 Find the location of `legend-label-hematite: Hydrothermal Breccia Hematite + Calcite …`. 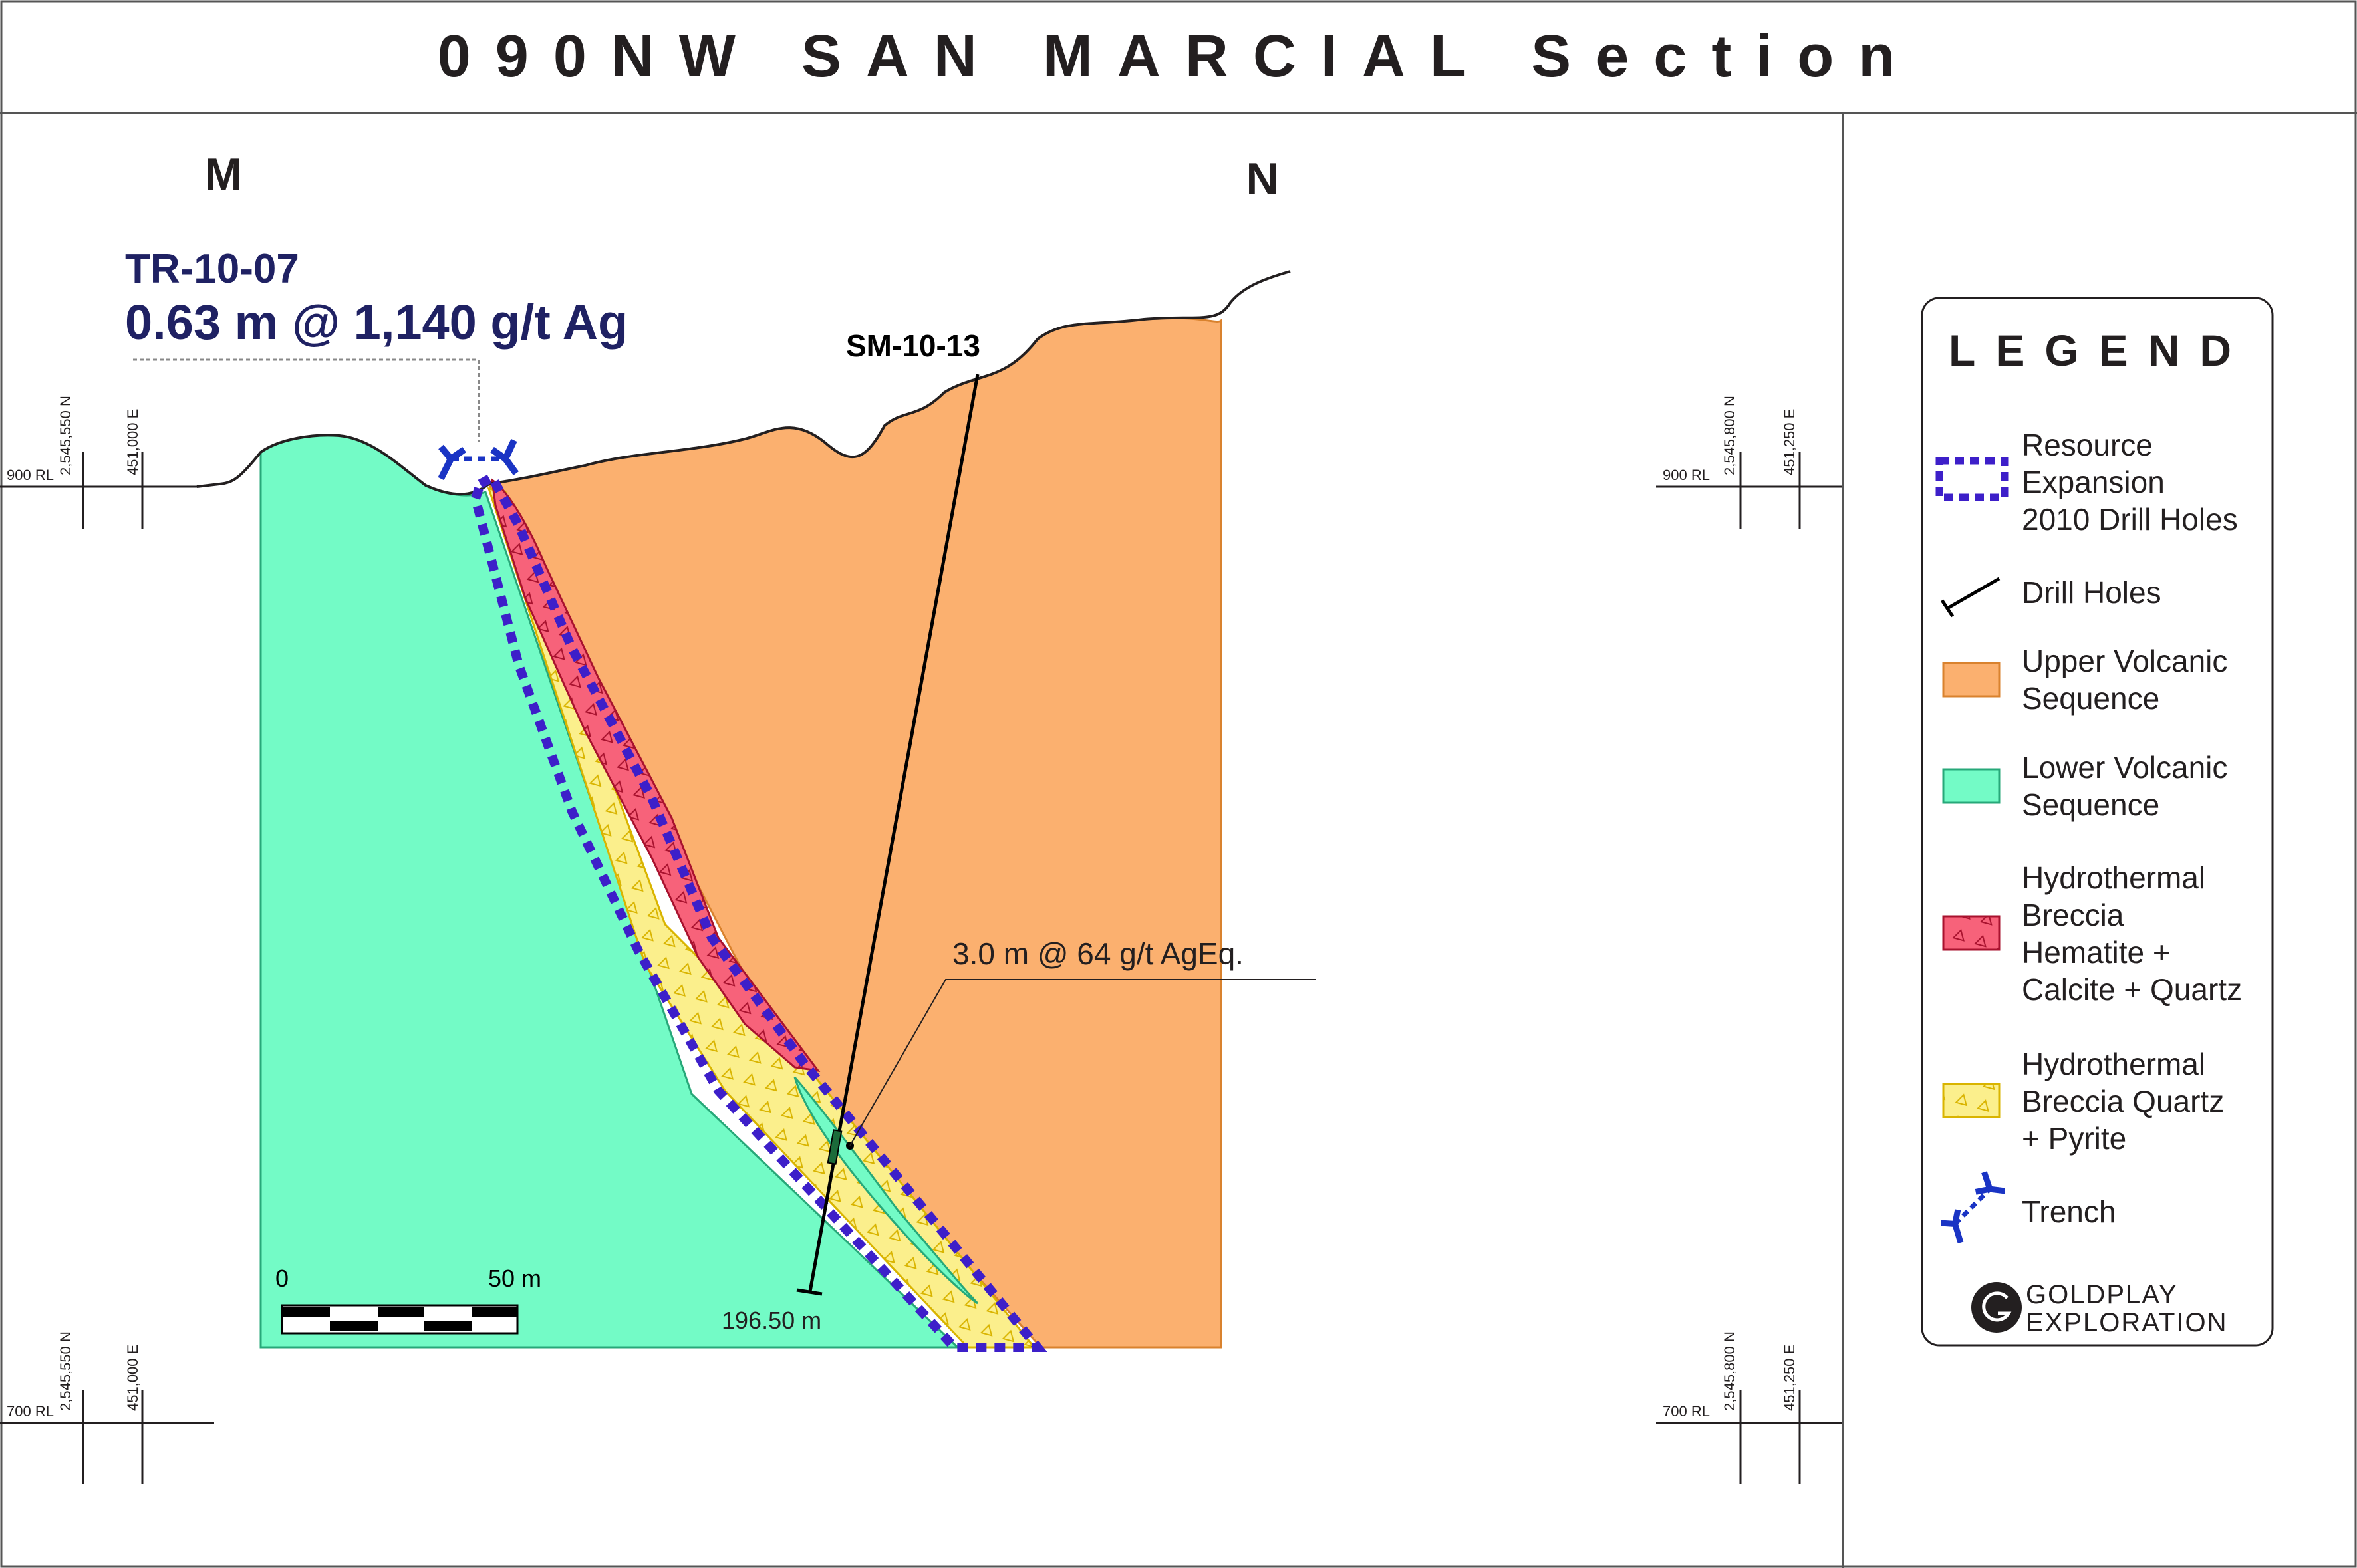

legend-label-hematite: Hydrothermal Breccia Hematite + Calcite … is located at coordinates (2132, 933).